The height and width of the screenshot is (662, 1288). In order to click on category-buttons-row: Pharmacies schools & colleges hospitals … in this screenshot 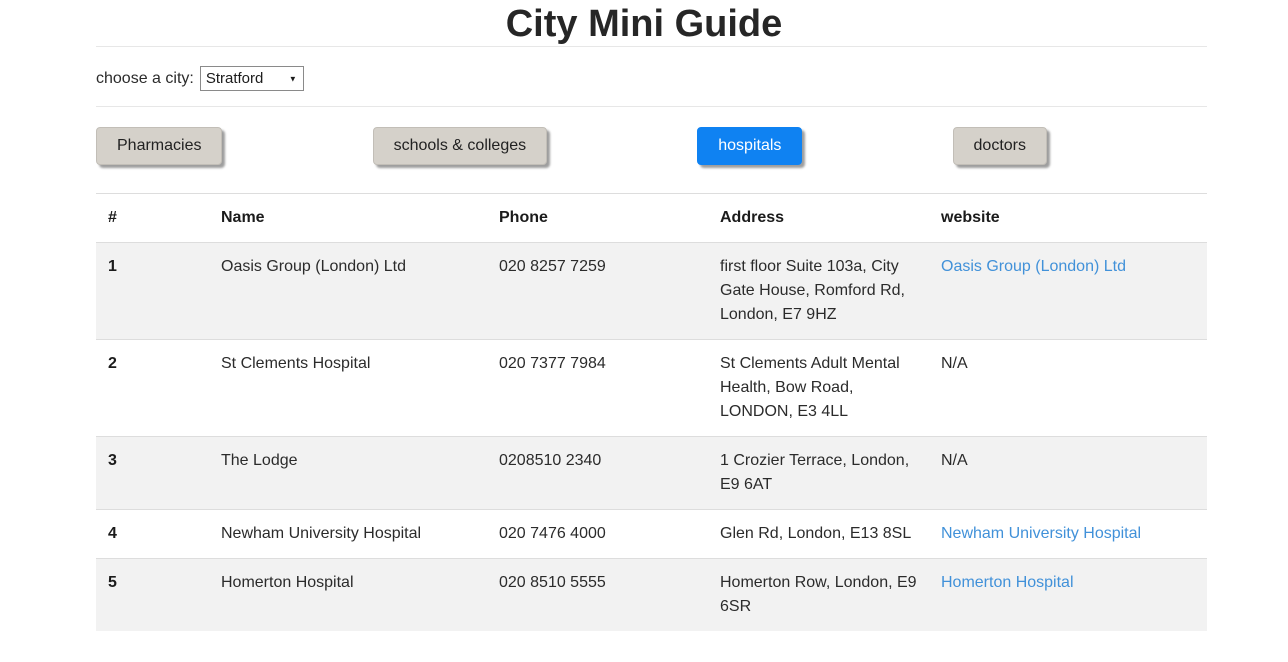, I will do `click(571, 146)`.